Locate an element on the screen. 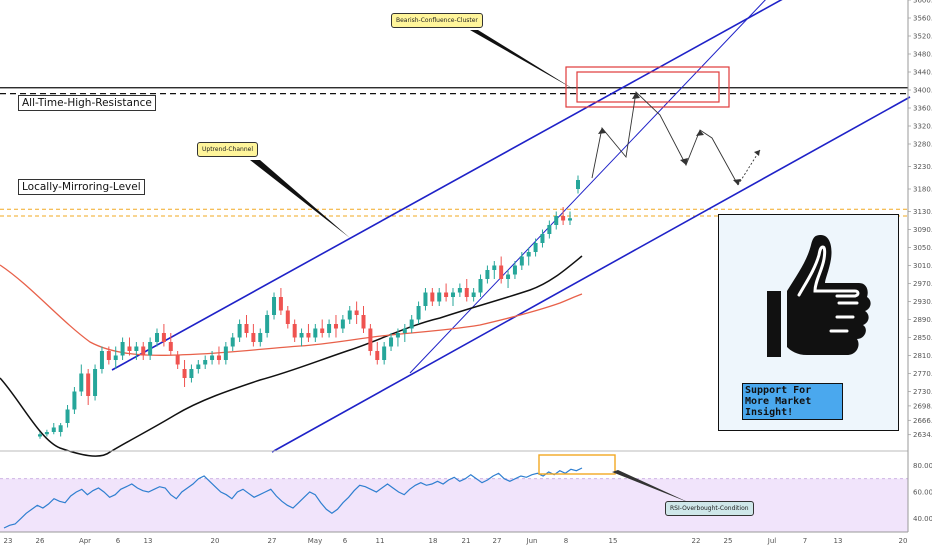 Image resolution: width=932 pixels, height=550 pixels. y-tick-label: 2666.00 is located at coordinates (922, 421).